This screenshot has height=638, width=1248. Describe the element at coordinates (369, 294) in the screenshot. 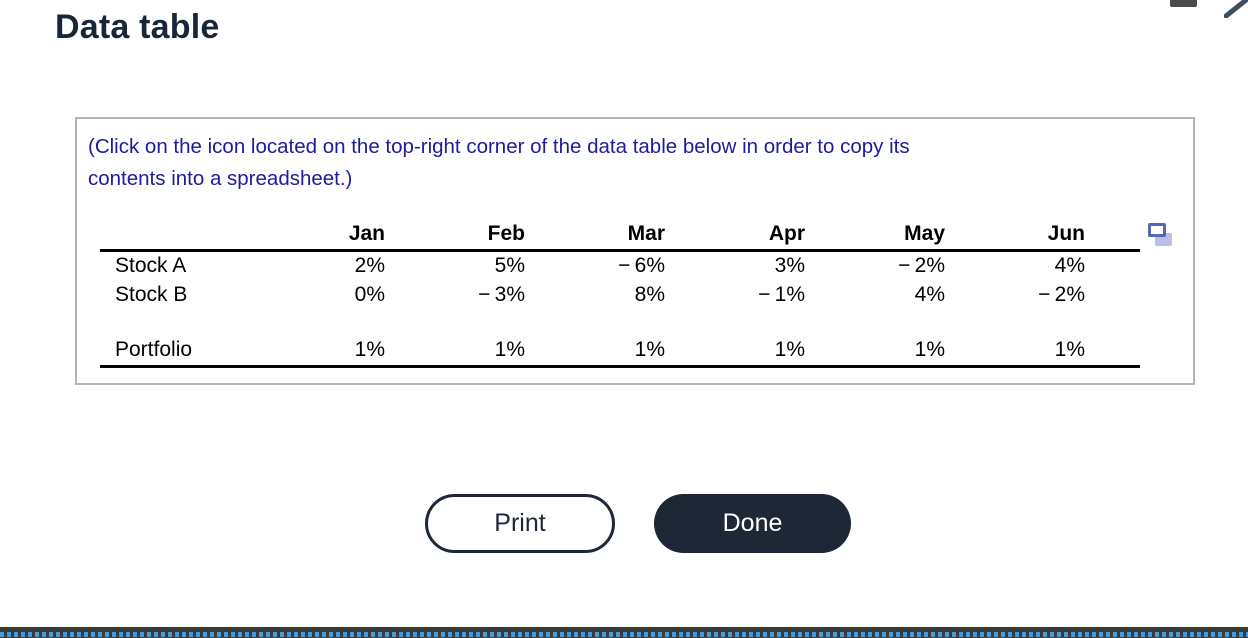

I see `cell-value: 0%` at that location.